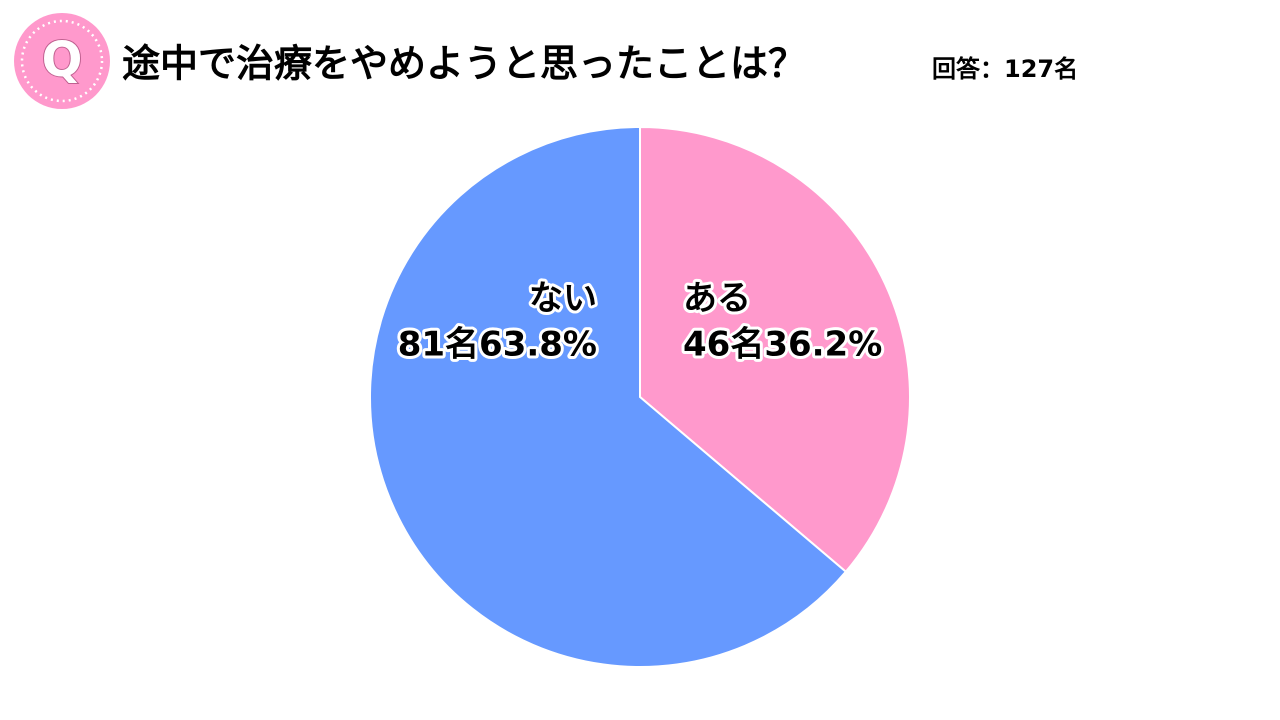  I want to click on chart-subtitle: 回答：127名, so click(1005, 69).